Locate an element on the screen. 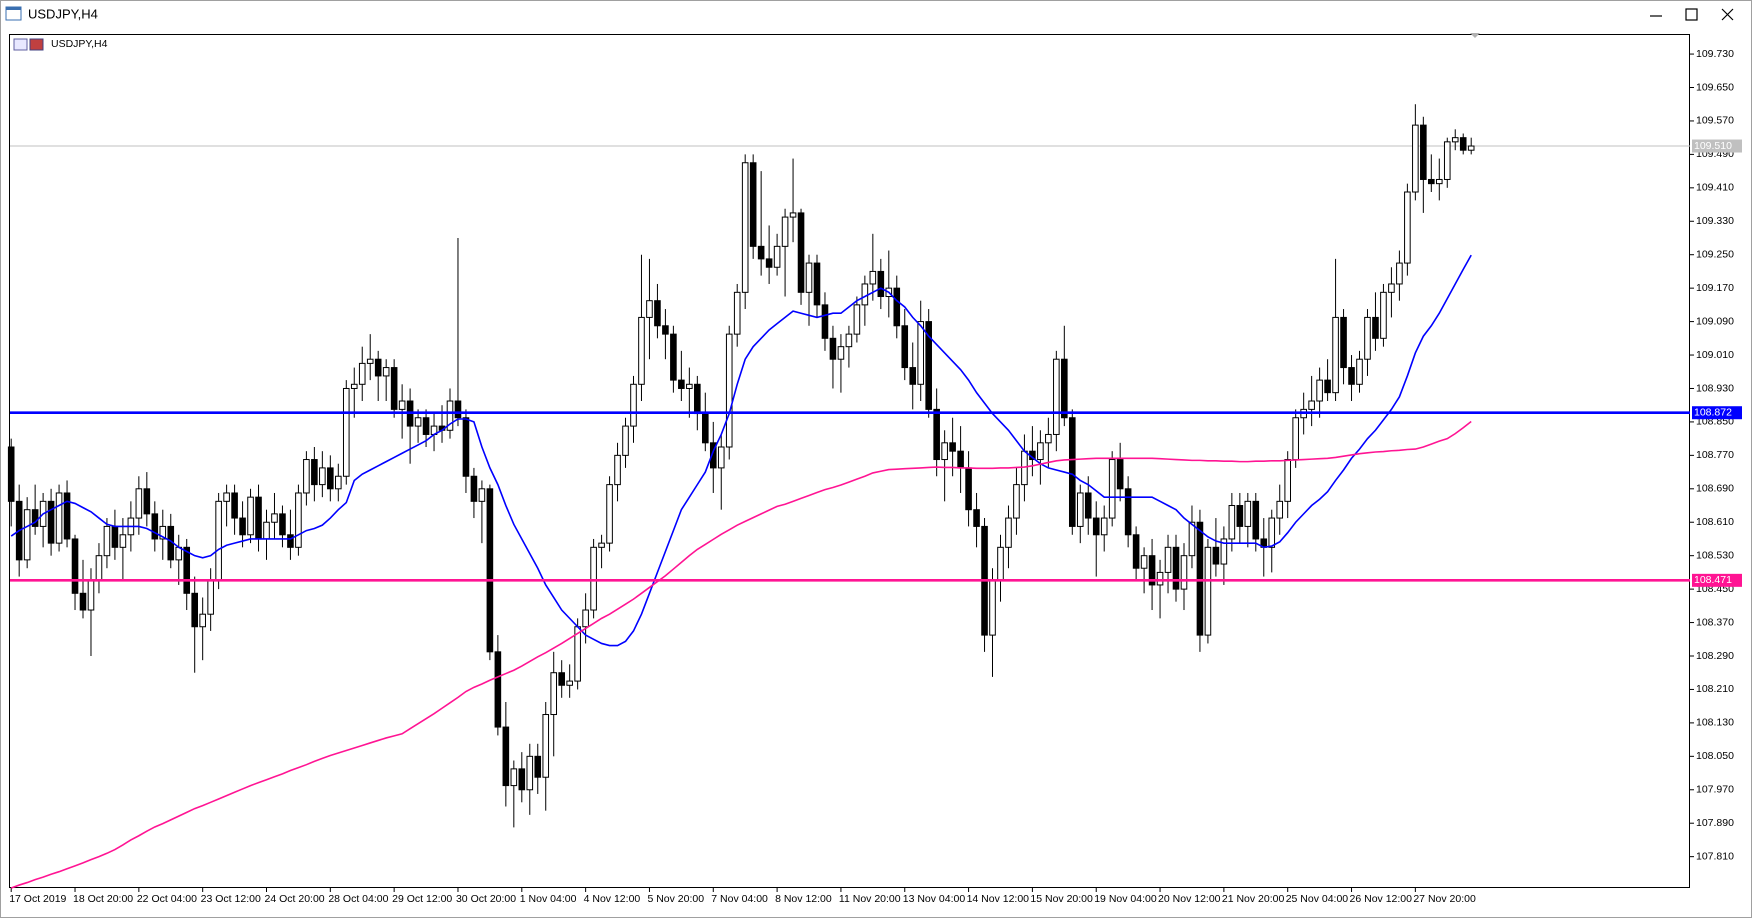 The image size is (1752, 918). x-tick-label: 29 Oct 12:00 is located at coordinates (422, 899).